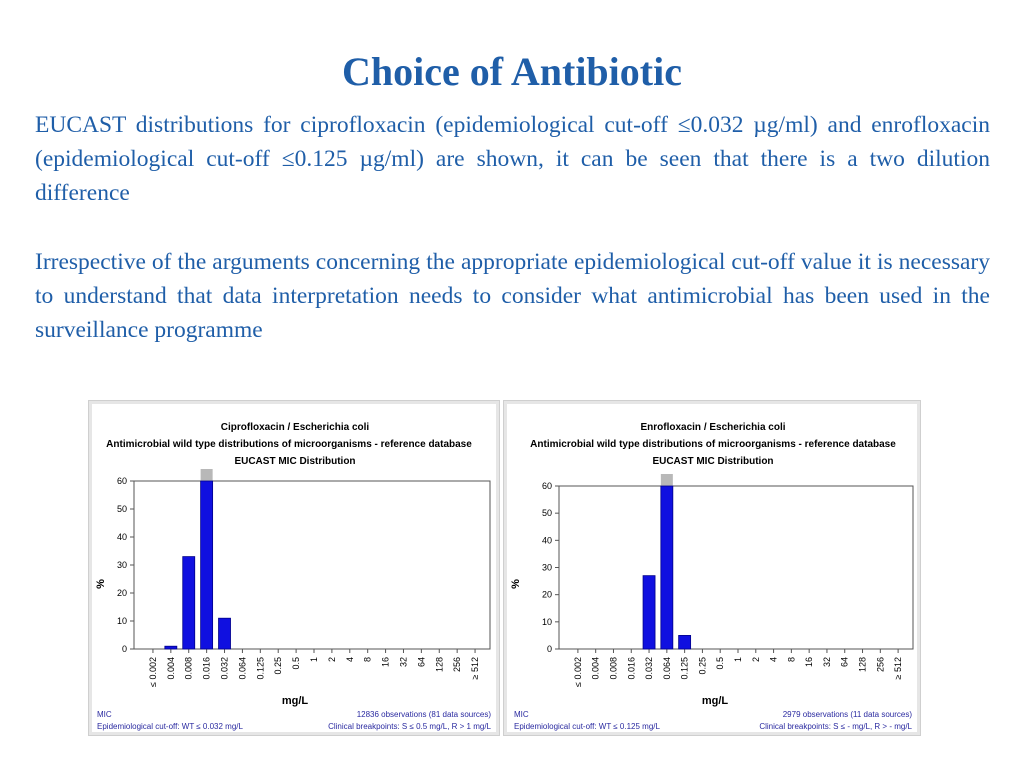 The width and height of the screenshot is (1024, 768). I want to click on footer-observations: 2979 observations (11 data sources), so click(848, 714).